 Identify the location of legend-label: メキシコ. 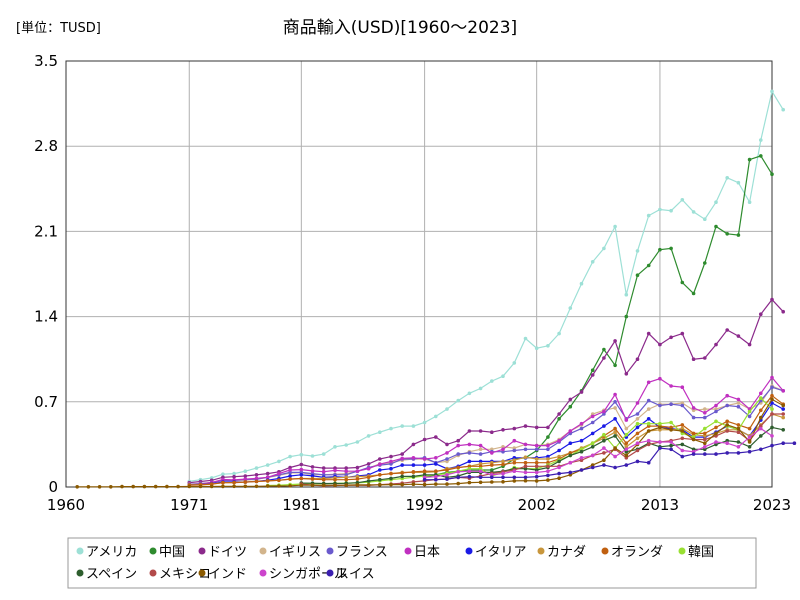
(185, 574).